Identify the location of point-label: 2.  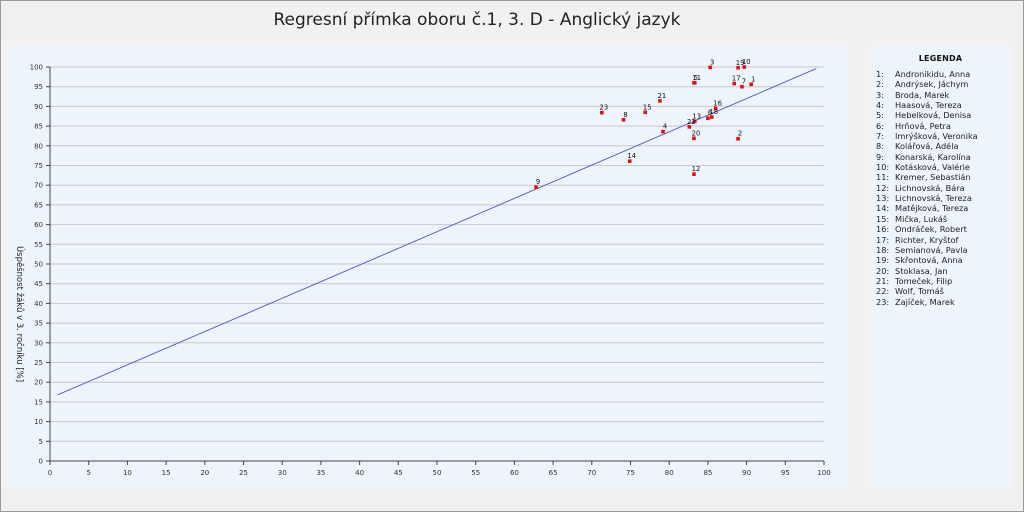
(740, 134).